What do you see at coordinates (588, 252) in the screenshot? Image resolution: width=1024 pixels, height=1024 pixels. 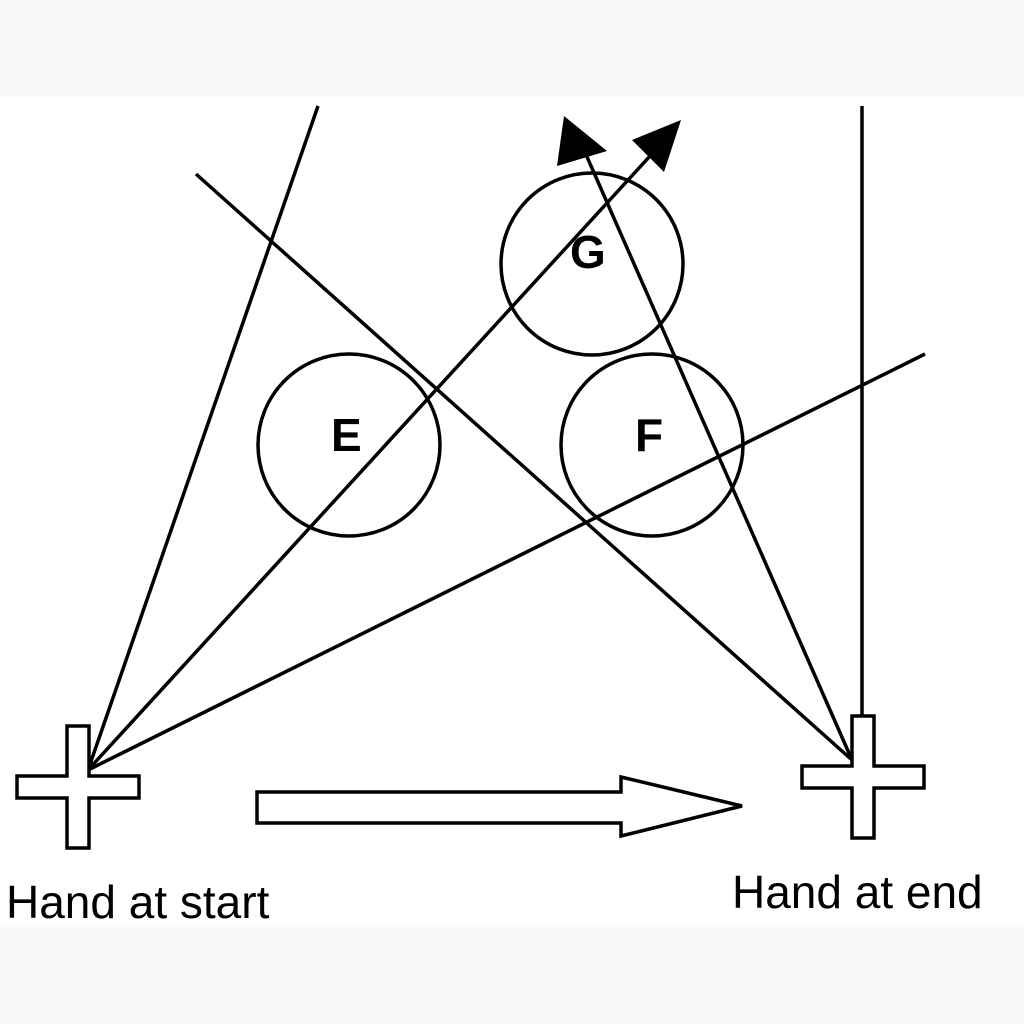 I see `circle-label-g: G` at bounding box center [588, 252].